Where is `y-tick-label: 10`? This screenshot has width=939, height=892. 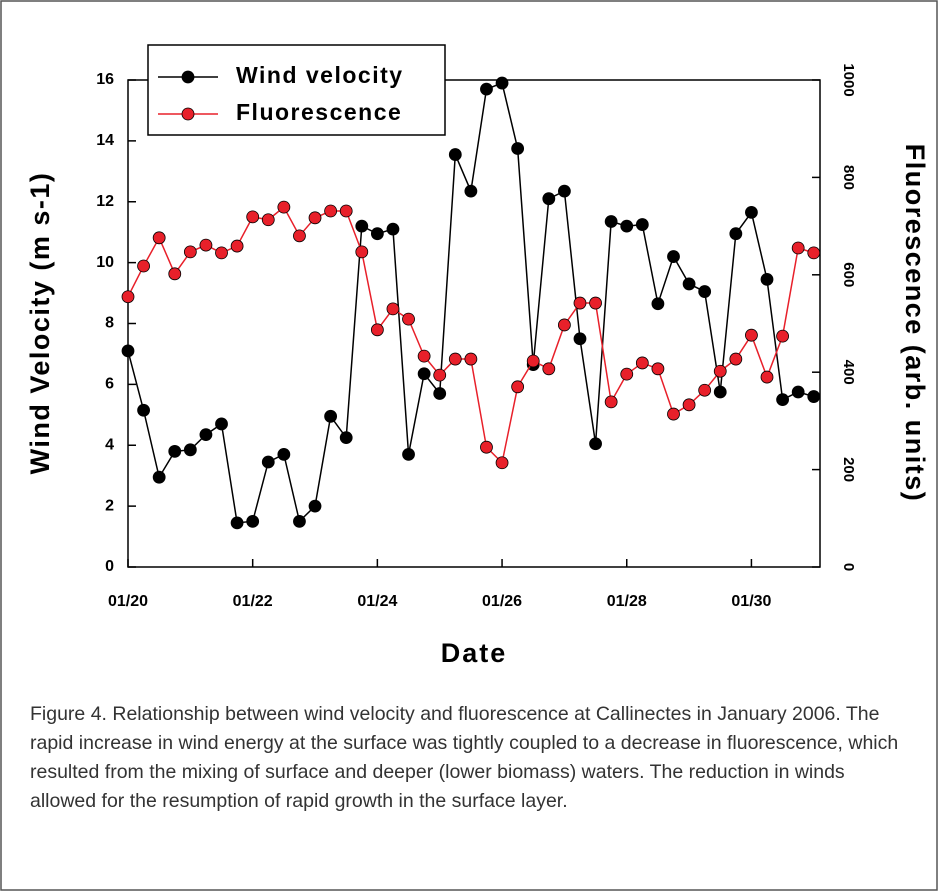 y-tick-label: 10 is located at coordinates (105, 262).